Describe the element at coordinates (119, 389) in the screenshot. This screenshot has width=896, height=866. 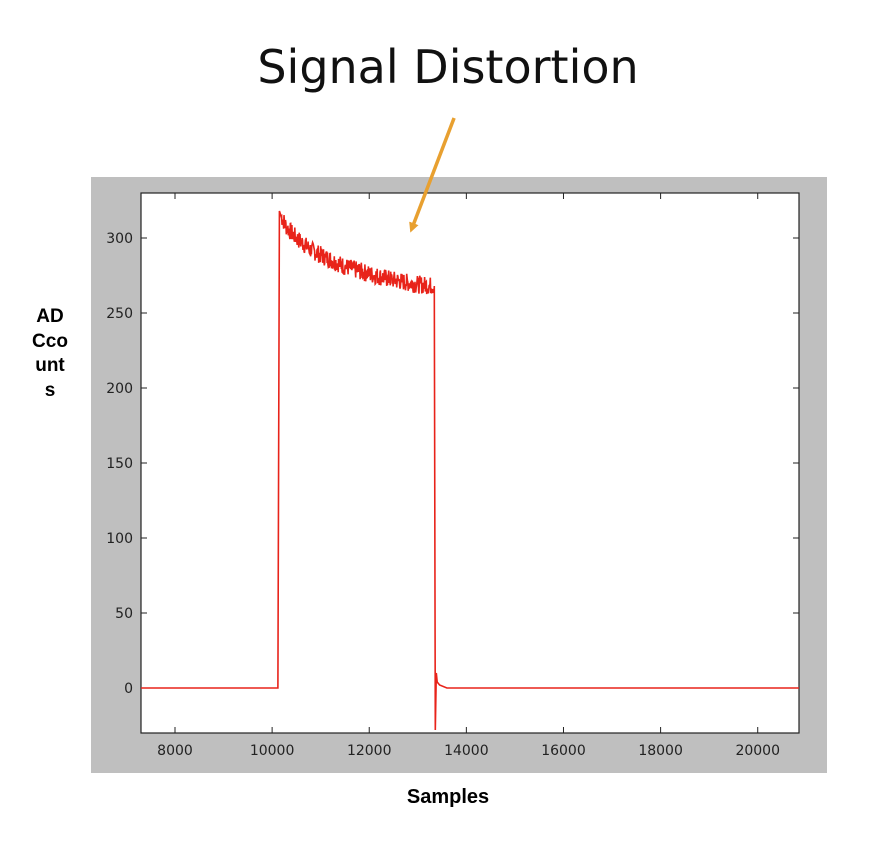
I see `y-tick-label: 200` at that location.